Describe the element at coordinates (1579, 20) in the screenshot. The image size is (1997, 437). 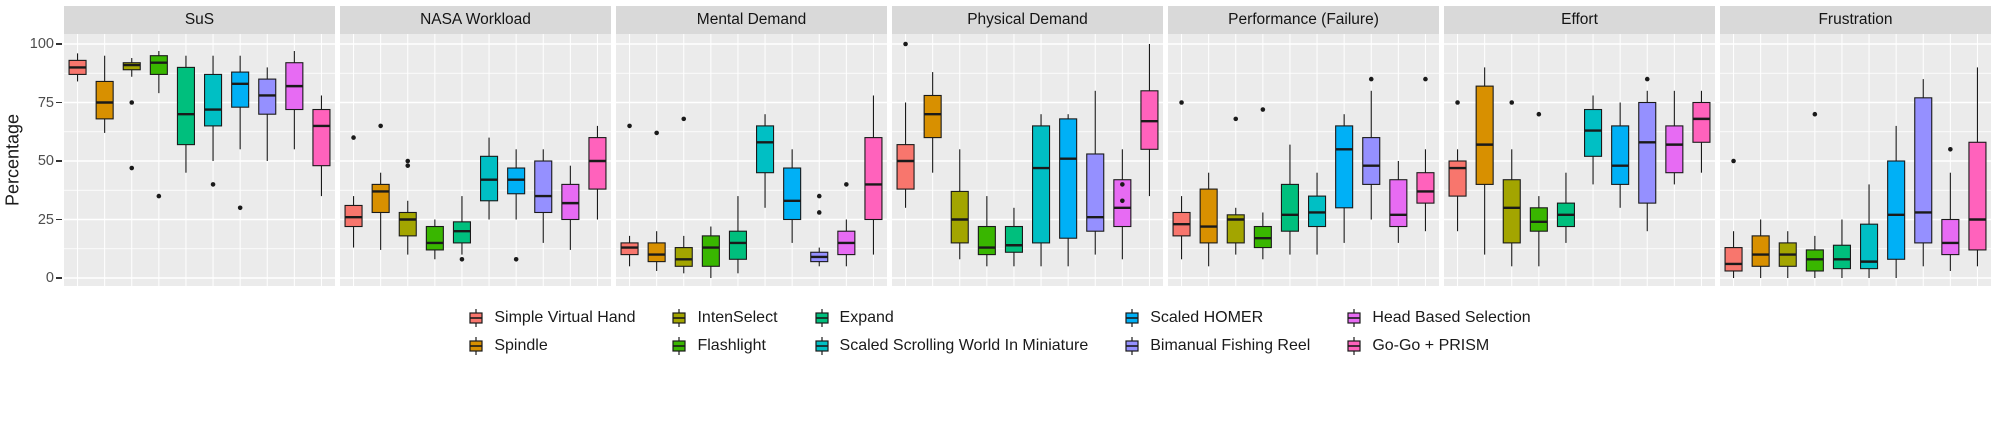
I see `facet-strip-effort: Effort` at that location.